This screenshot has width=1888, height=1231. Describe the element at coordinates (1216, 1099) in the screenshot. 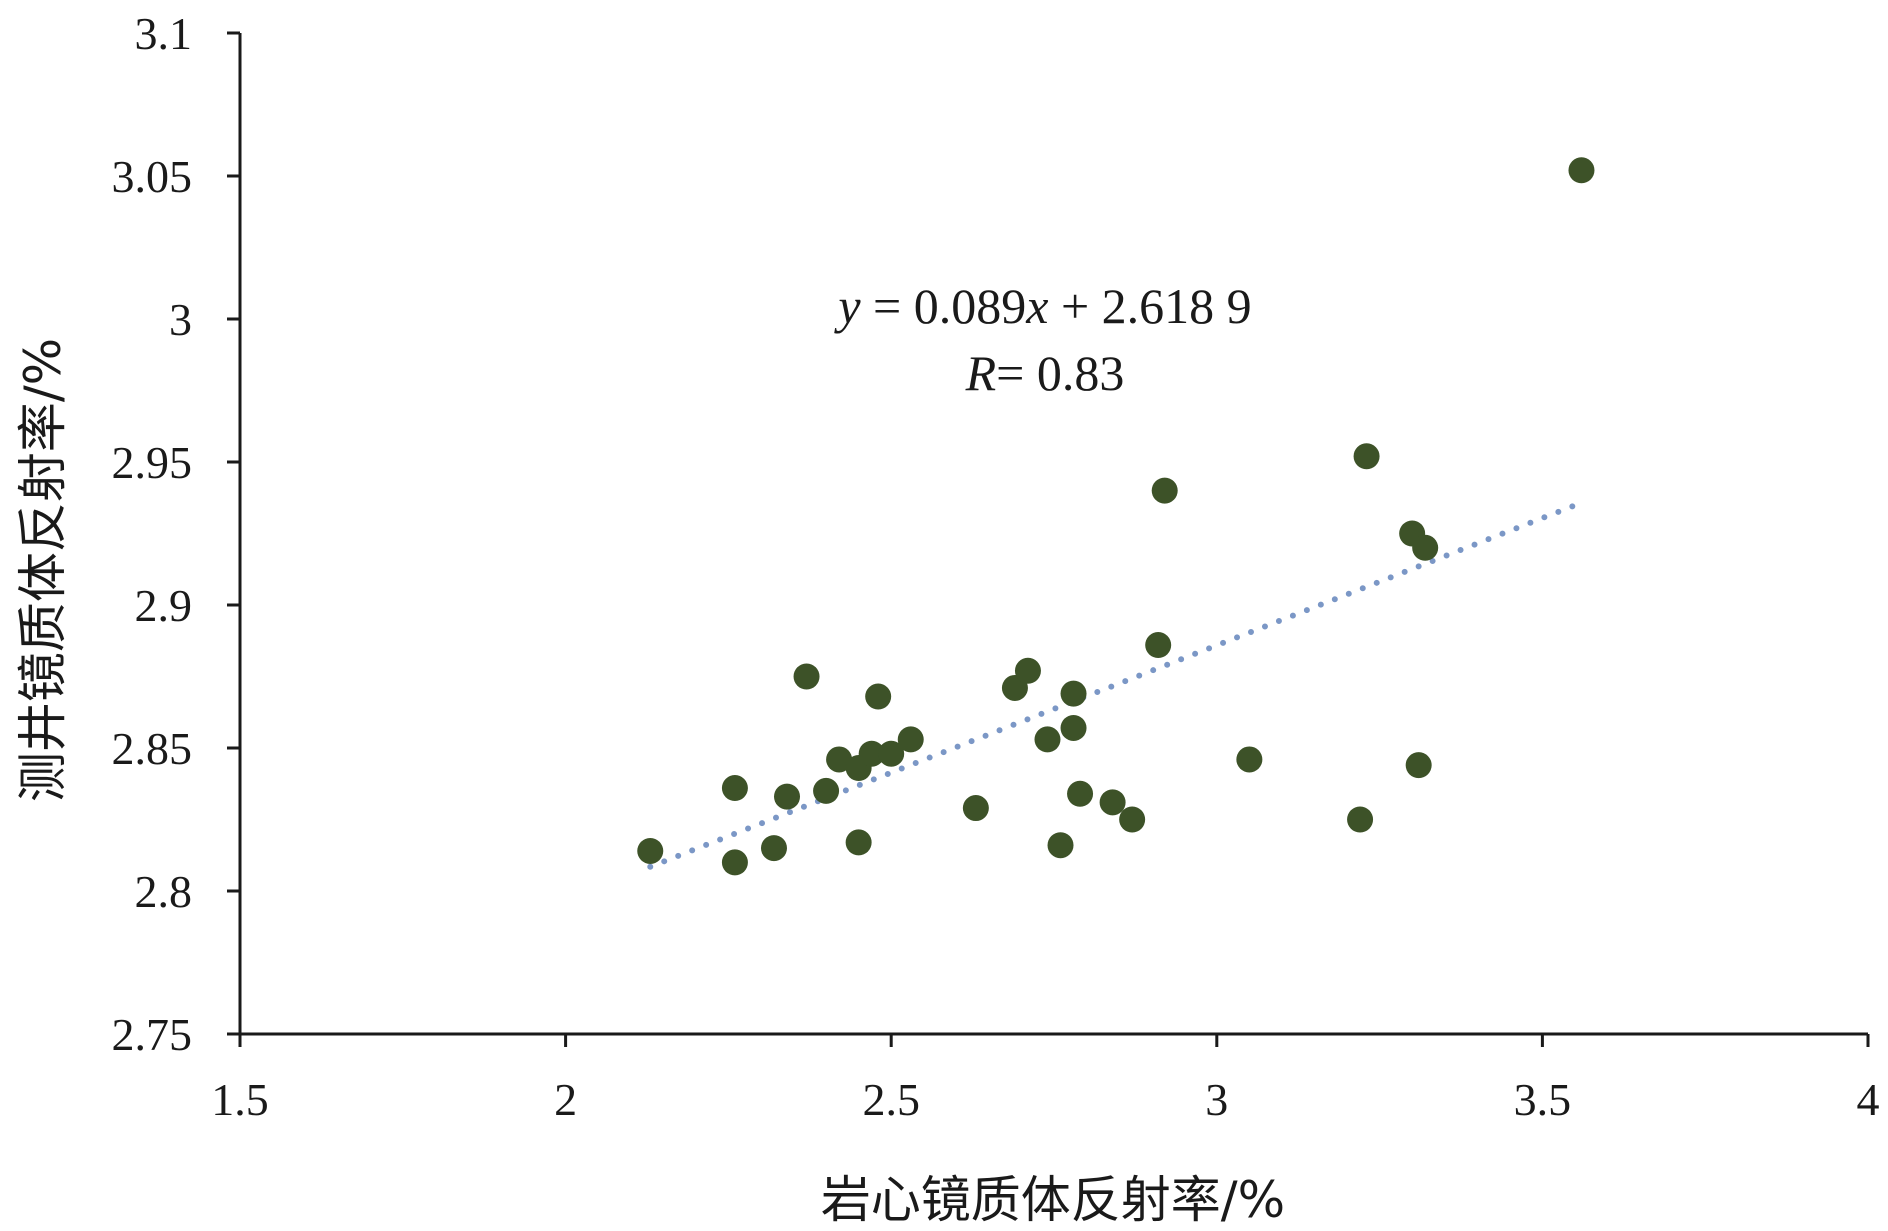

I see `x-tick-label: 3` at that location.